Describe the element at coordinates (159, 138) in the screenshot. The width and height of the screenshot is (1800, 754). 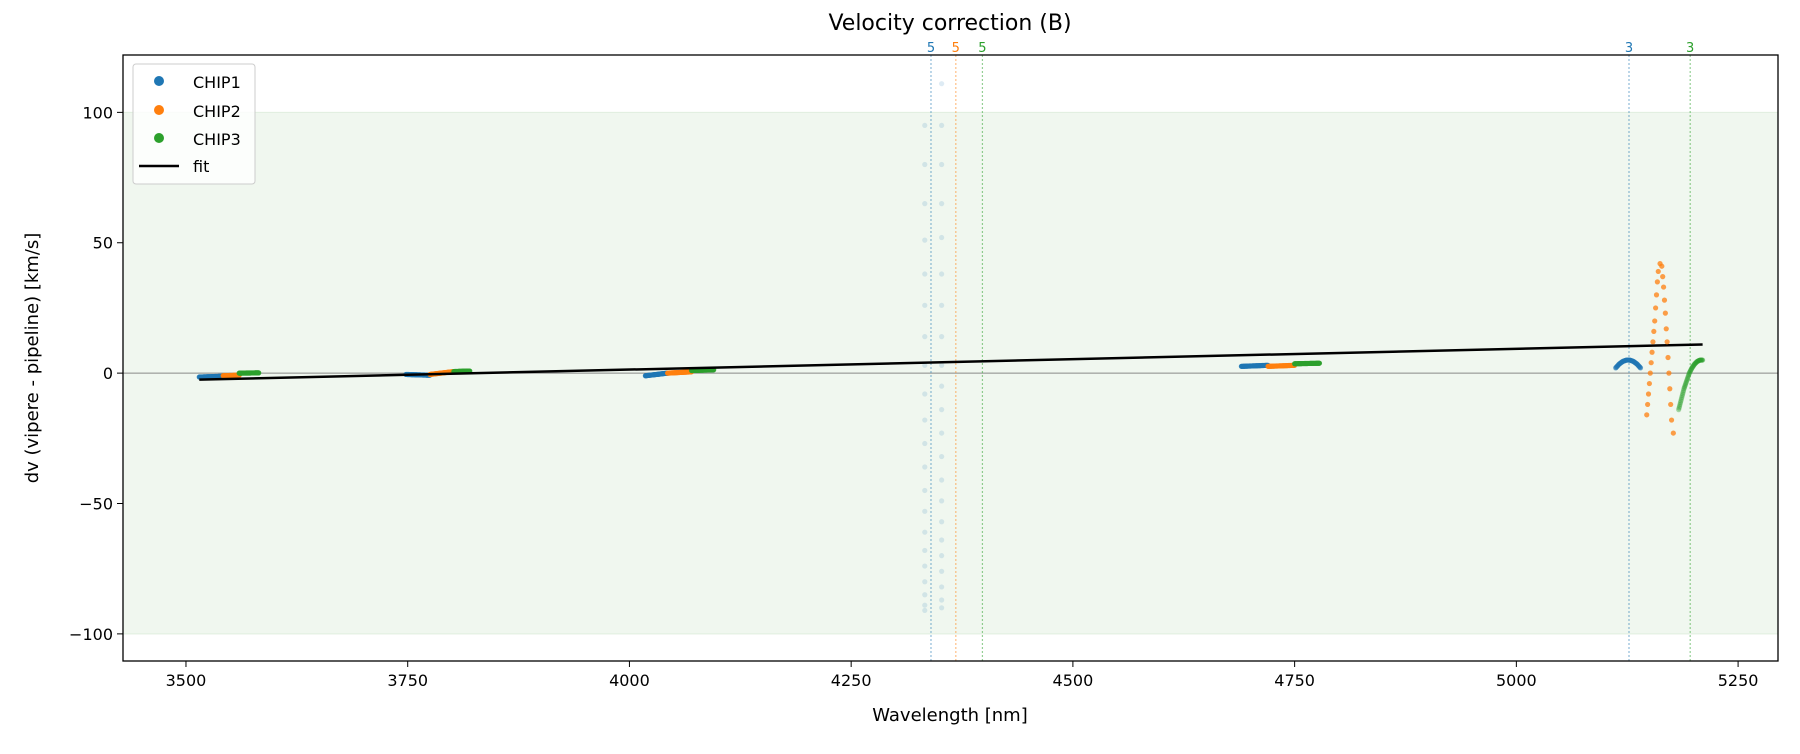
I see `legend-marker-chip3` at that location.